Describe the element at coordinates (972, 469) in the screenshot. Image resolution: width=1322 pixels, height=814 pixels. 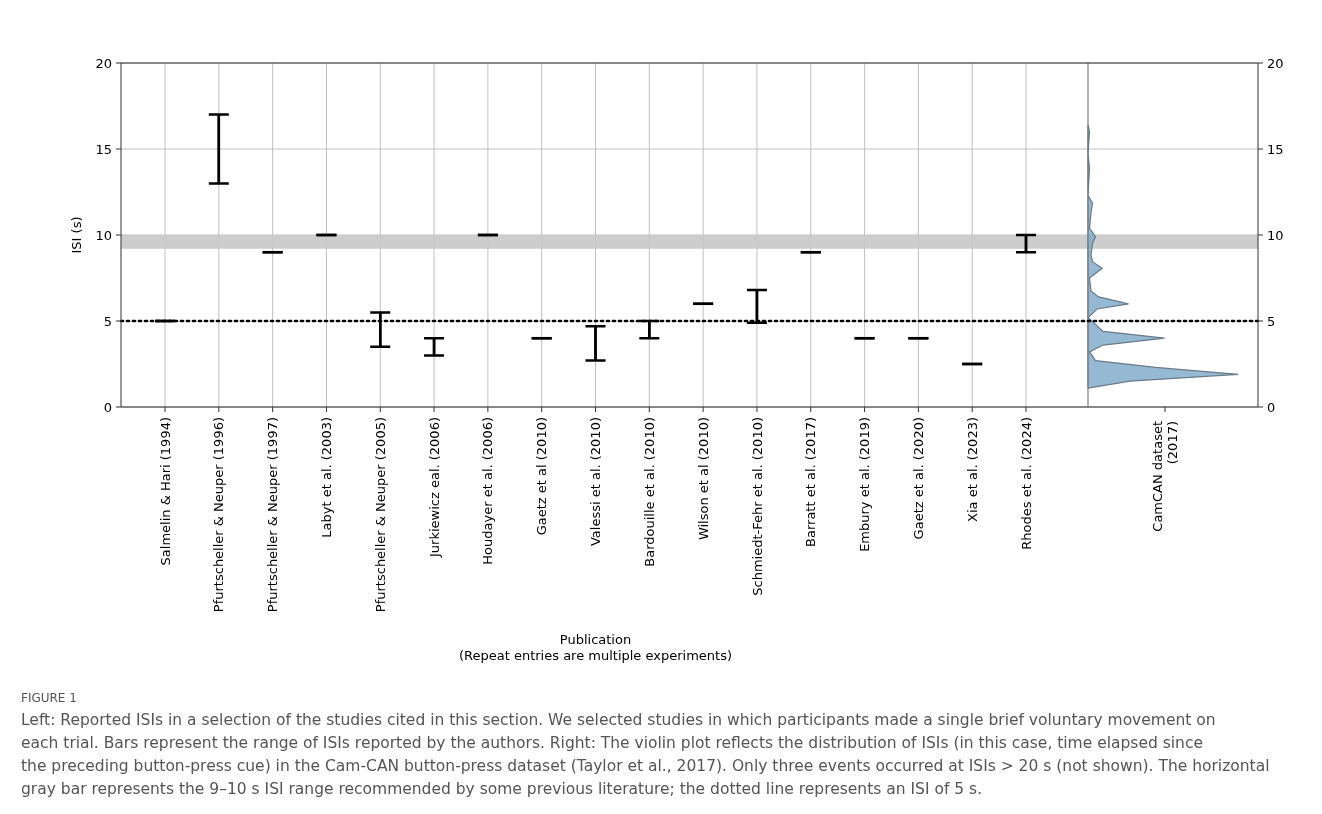
I see `x-tick-label: Xia et al. (2023)` at that location.